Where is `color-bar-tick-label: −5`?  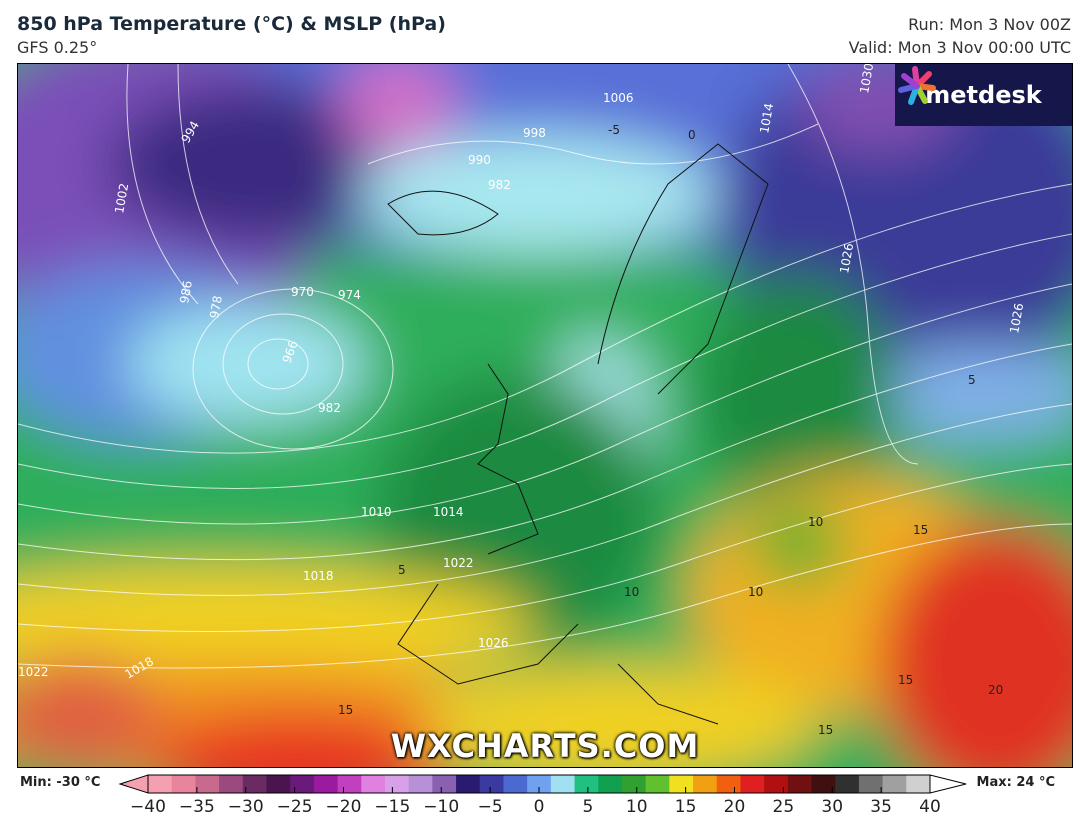
color-bar-tick-label: −5 is located at coordinates (490, 807).